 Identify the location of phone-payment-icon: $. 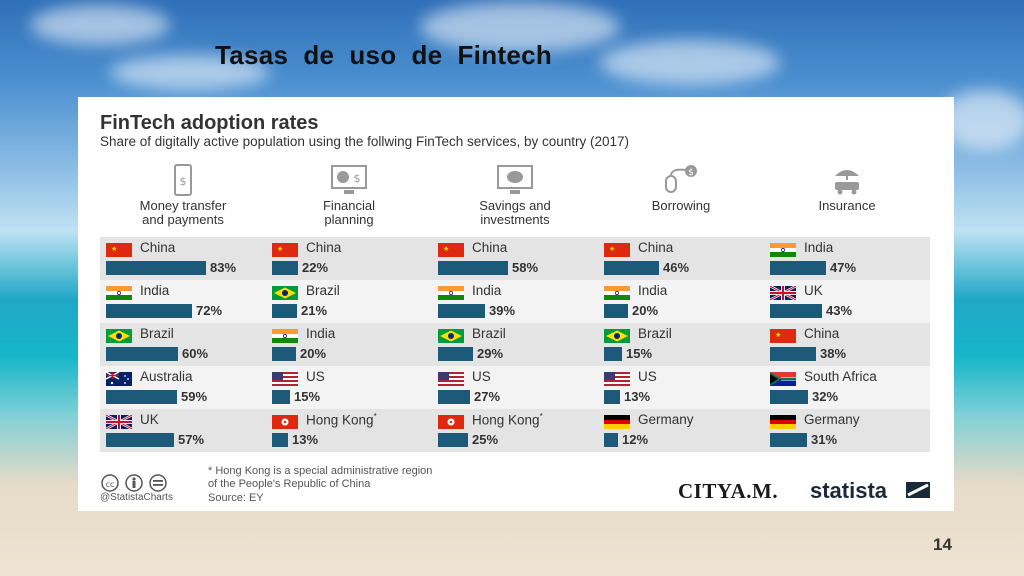
(183, 180).